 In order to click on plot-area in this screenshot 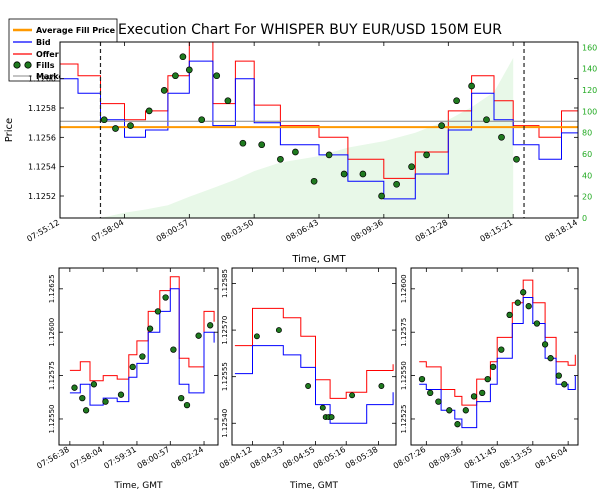, I will do `click(314, 356)`.